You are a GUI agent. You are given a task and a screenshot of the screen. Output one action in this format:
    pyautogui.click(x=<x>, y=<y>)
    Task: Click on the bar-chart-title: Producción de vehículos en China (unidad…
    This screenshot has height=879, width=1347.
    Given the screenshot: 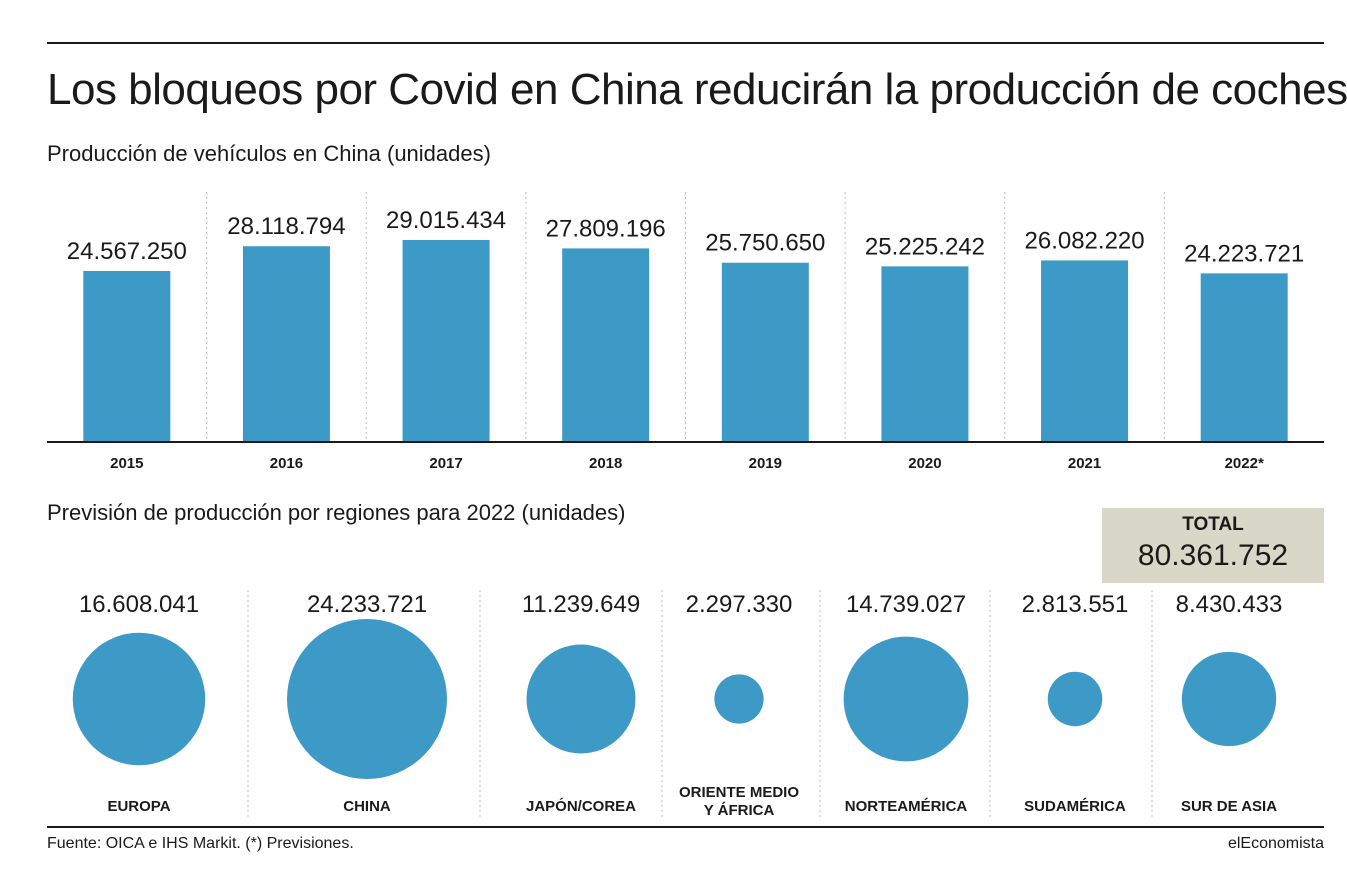 What is the action you would take?
    pyautogui.click(x=269, y=153)
    